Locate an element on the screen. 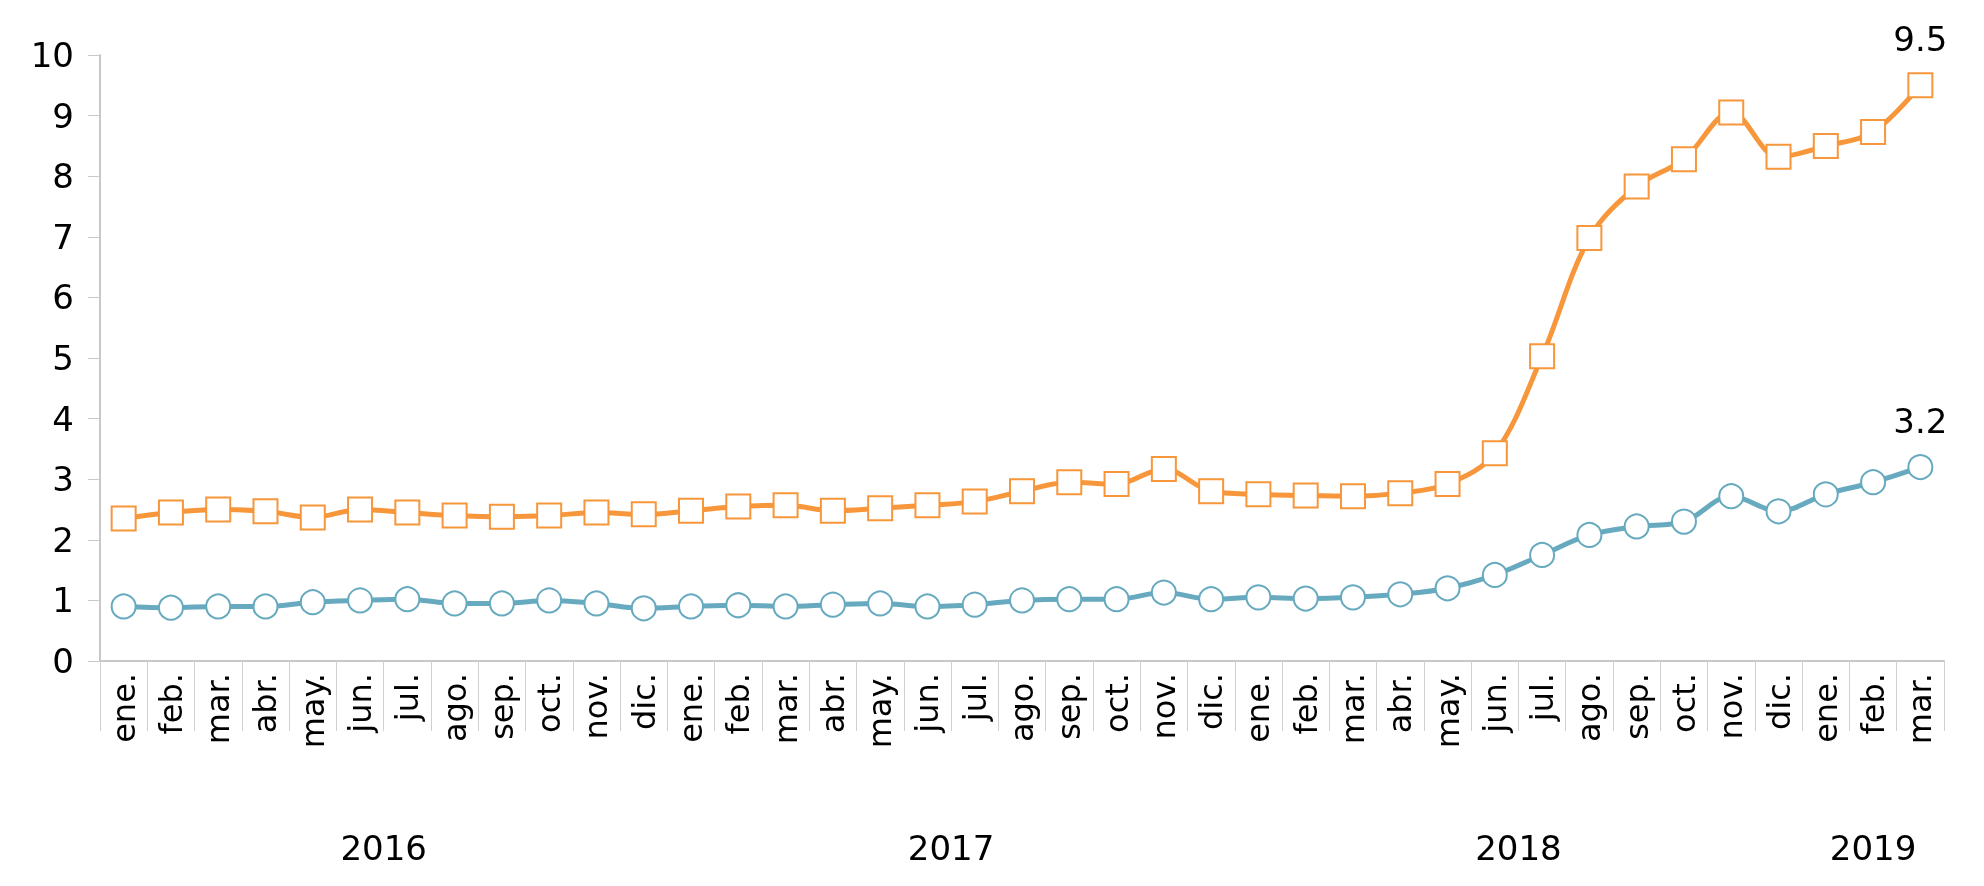 This screenshot has width=1984, height=886. y-tick-label: 0 is located at coordinates (63, 661).